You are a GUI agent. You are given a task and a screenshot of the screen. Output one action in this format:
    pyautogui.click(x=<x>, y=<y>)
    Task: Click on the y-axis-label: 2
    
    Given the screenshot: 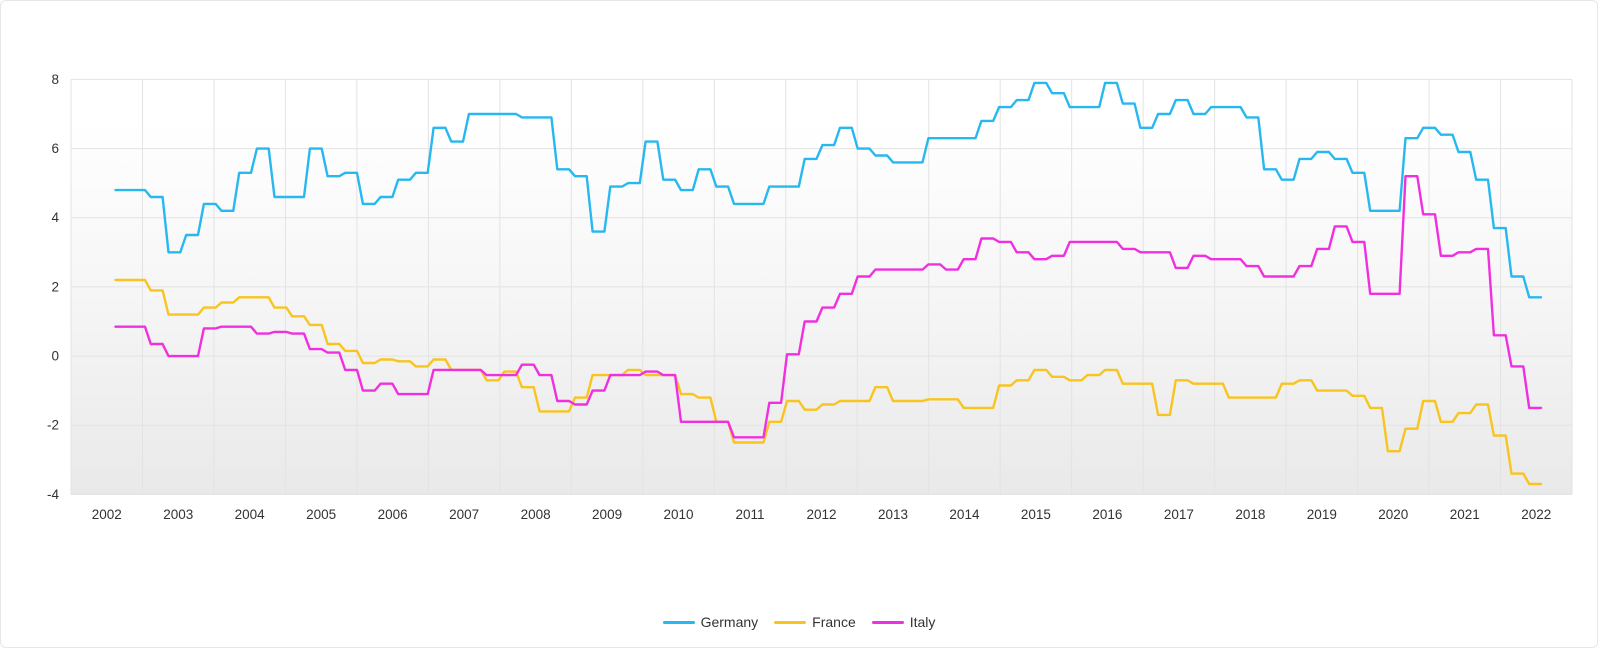 What is the action you would take?
    pyautogui.click(x=55, y=286)
    